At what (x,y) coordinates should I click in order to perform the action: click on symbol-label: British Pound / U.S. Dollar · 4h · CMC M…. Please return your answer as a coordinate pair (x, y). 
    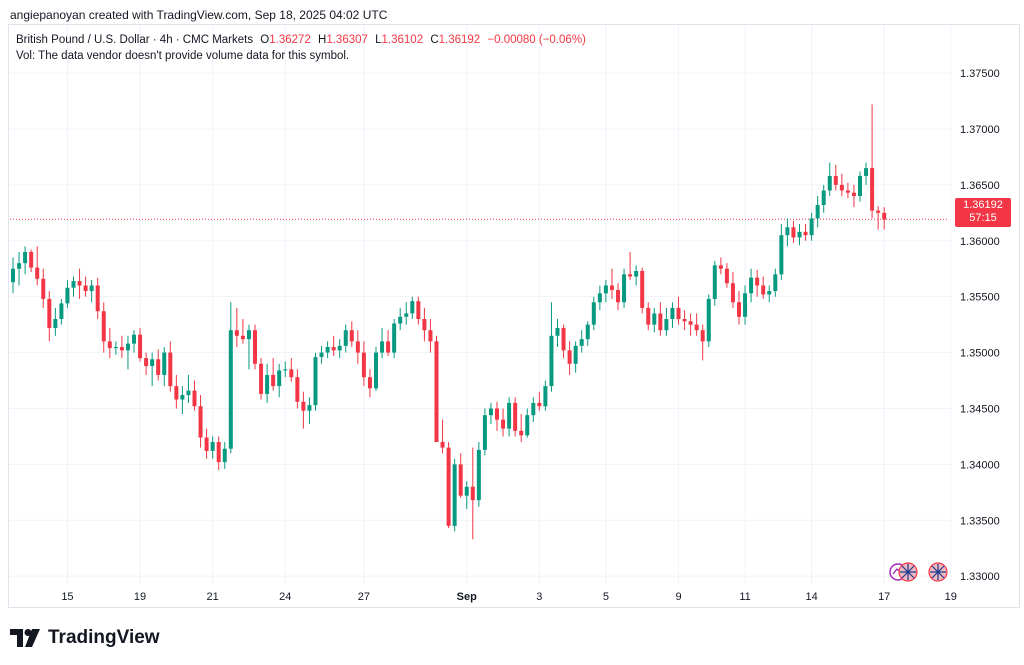
    Looking at the image, I should click on (135, 40).